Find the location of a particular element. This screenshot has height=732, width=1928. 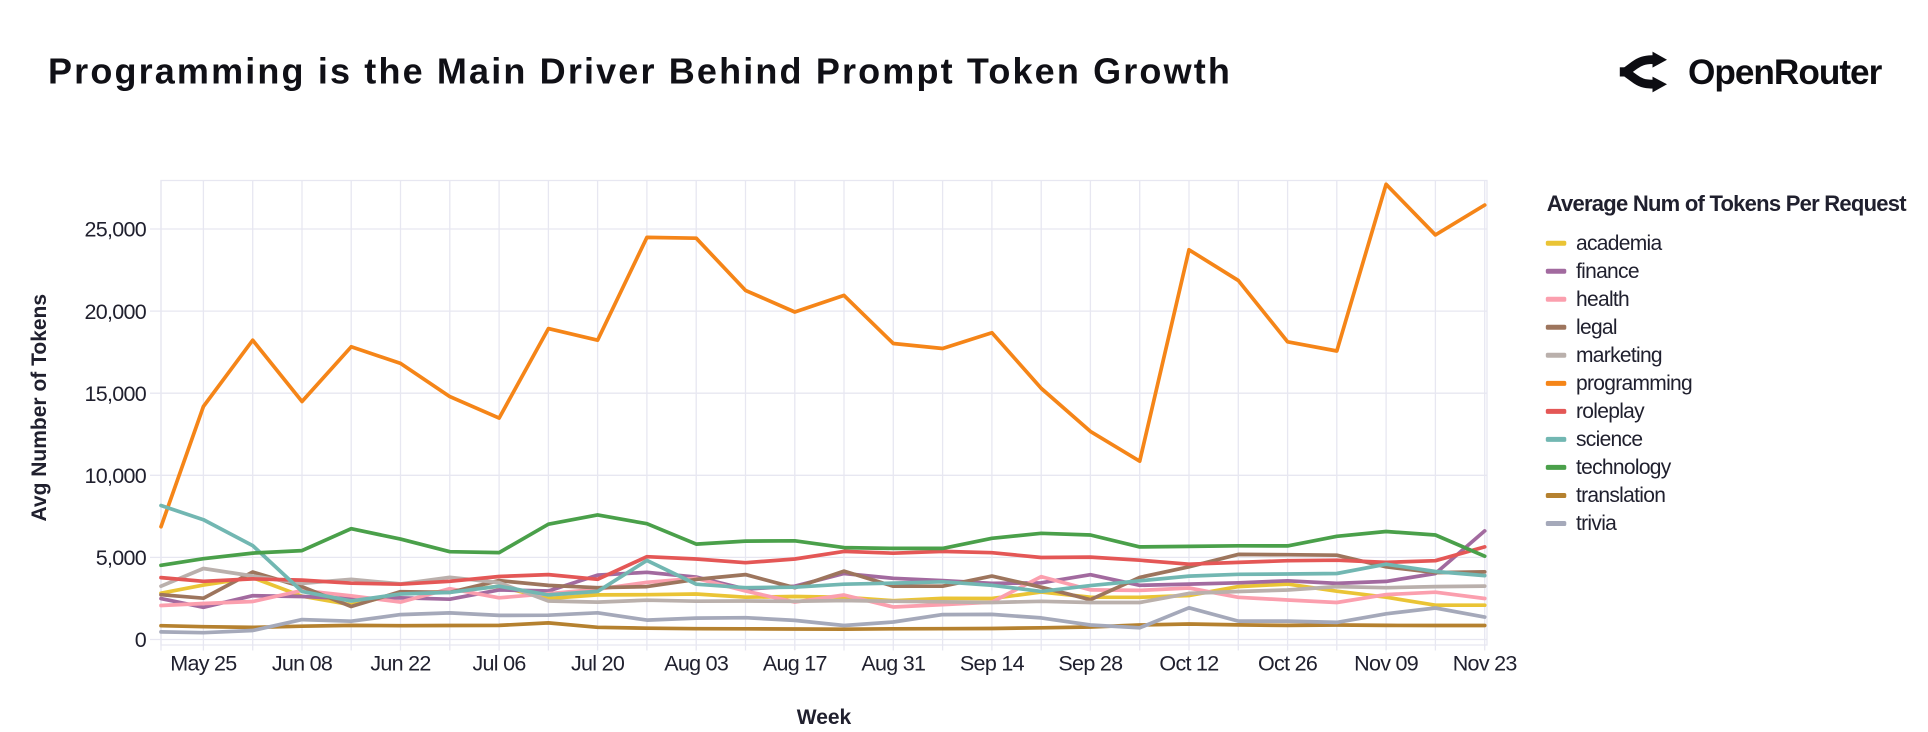

svg-text: Week is located at coordinates (824, 717).